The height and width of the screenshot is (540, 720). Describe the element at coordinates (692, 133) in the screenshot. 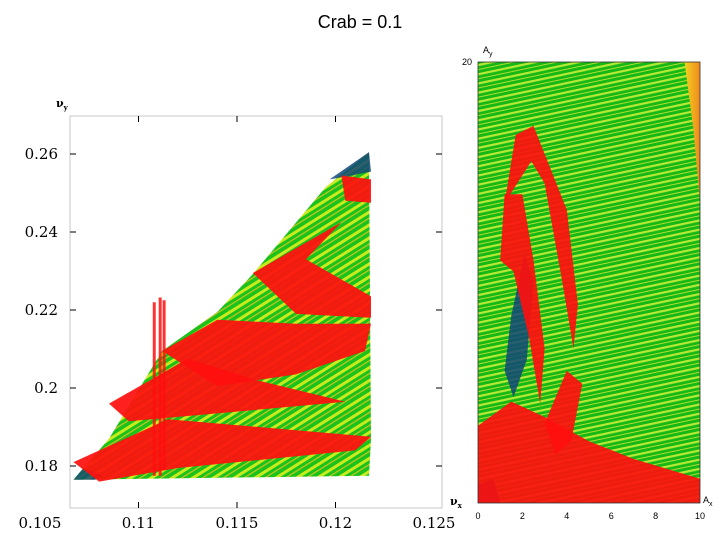

I see `orange-region` at that location.